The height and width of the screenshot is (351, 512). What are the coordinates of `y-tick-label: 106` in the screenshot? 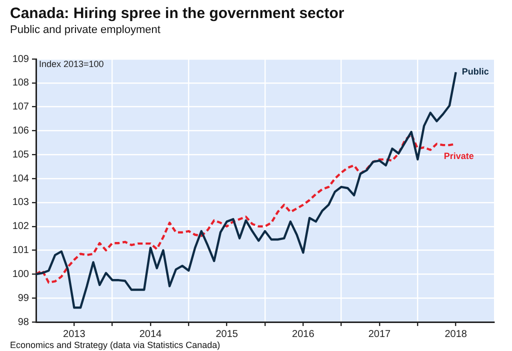 It's located at (21, 130).